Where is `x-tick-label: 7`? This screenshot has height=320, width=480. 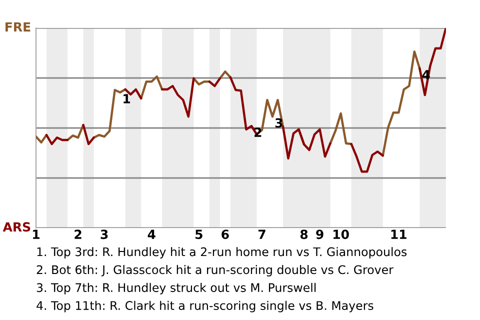
x-tick-label: 7 is located at coordinates (262, 234).